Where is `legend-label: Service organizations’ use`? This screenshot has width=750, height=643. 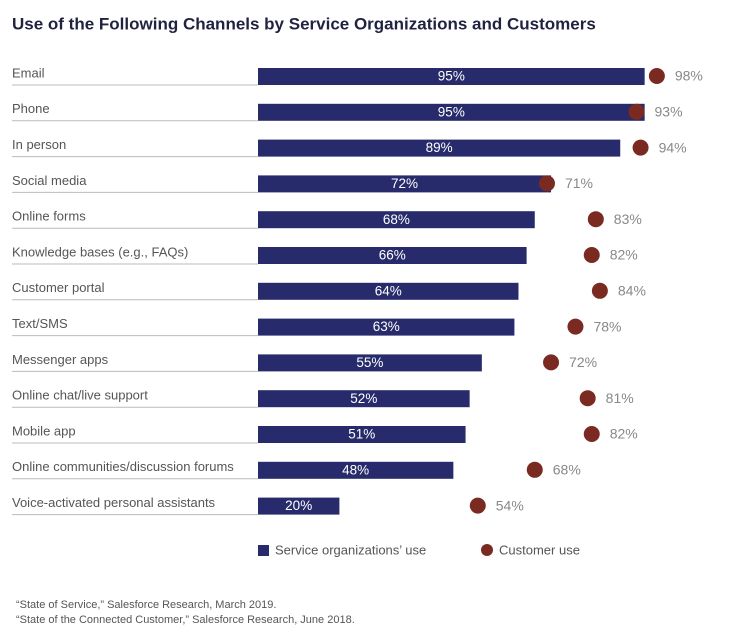
legend-label: Service organizations’ use is located at coordinates (350, 549).